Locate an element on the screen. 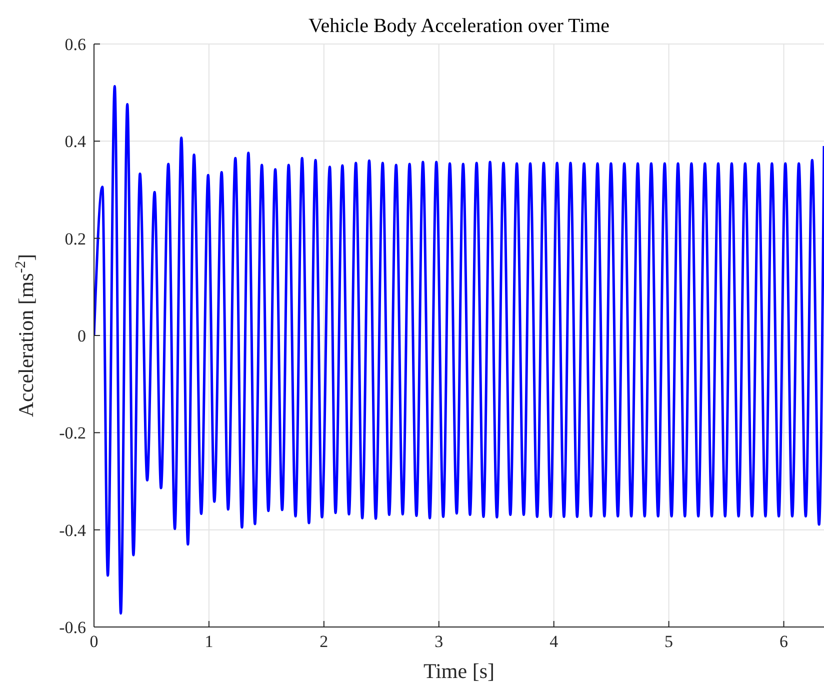 The width and height of the screenshot is (824, 696). y-tick-label: 0.6 is located at coordinates (75, 44).